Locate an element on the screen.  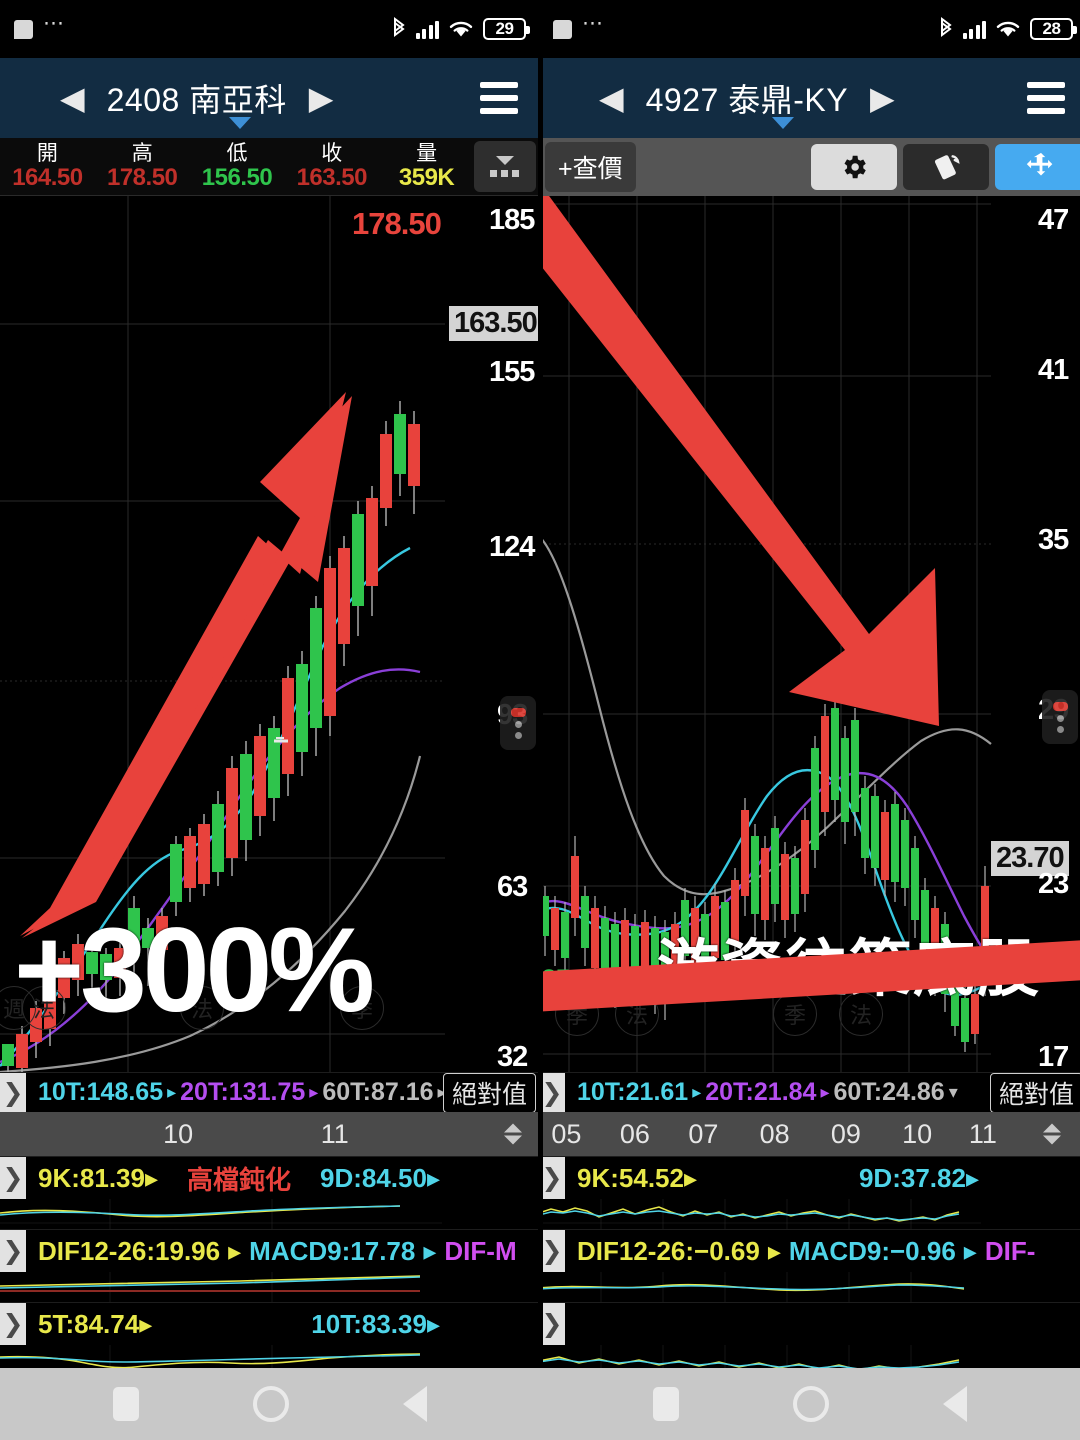
more-options-button is located at coordinates (504, 166).